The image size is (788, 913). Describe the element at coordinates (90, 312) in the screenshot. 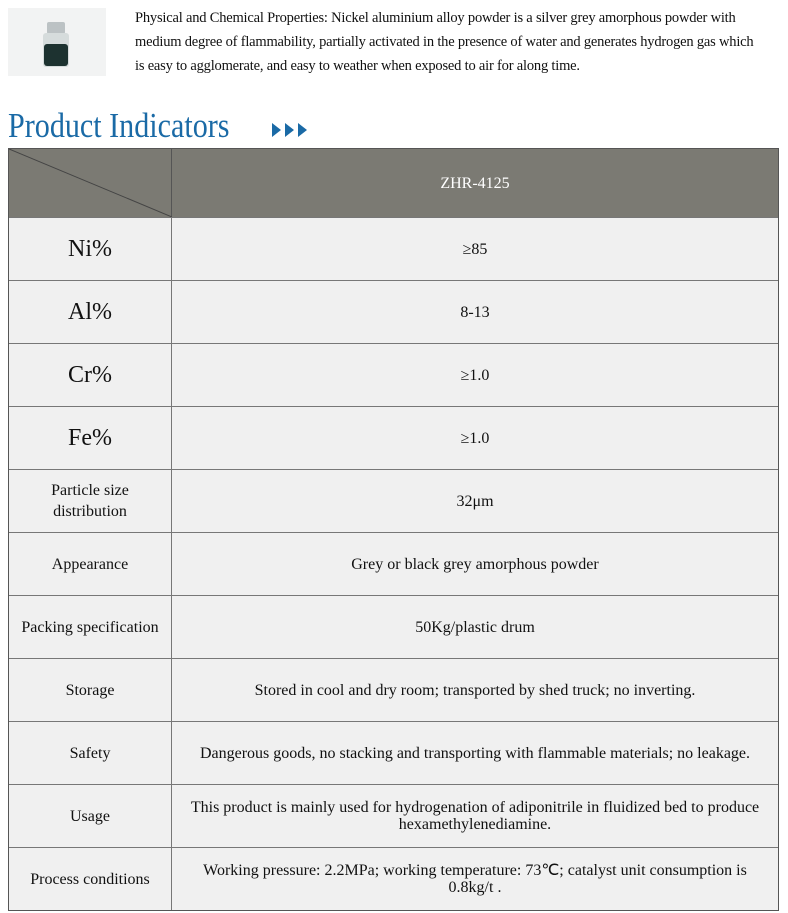

I see `row-label: Al%` at that location.